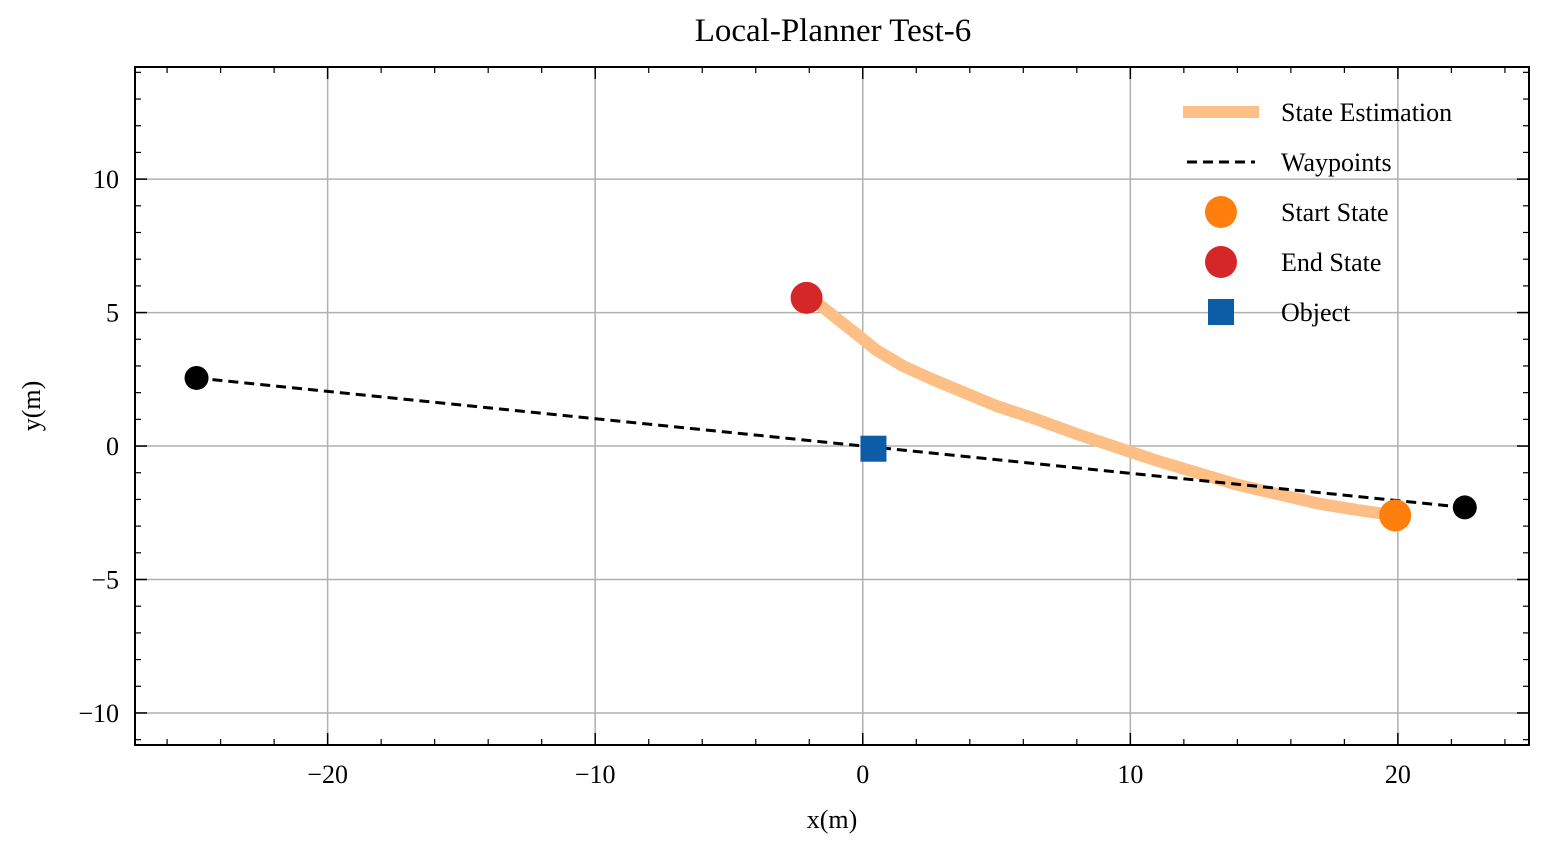 This screenshot has height=852, width=1544. What do you see at coordinates (1221, 262) in the screenshot?
I see `legend-end-state-swatch` at bounding box center [1221, 262].